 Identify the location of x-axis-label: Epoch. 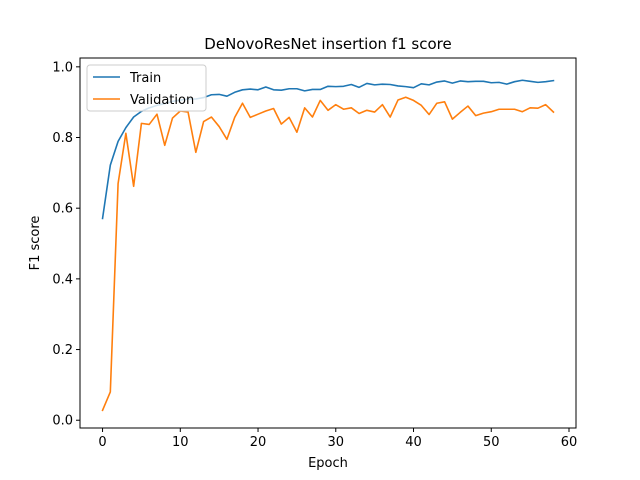
(328, 463).